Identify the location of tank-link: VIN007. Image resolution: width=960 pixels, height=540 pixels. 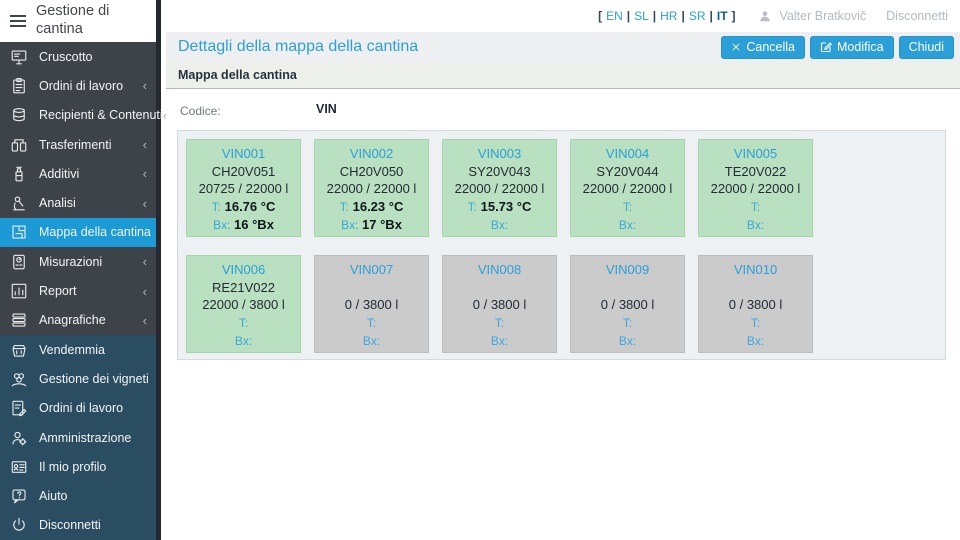
(371, 269).